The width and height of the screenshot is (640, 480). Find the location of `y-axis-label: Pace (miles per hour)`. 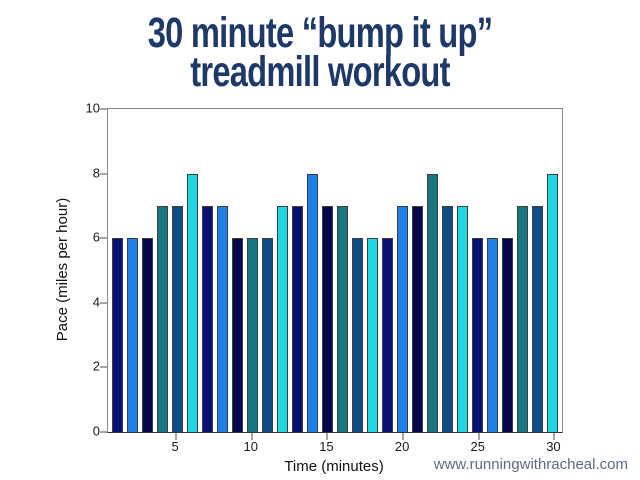

y-axis-label: Pace (miles per hour) is located at coordinates (63, 269).